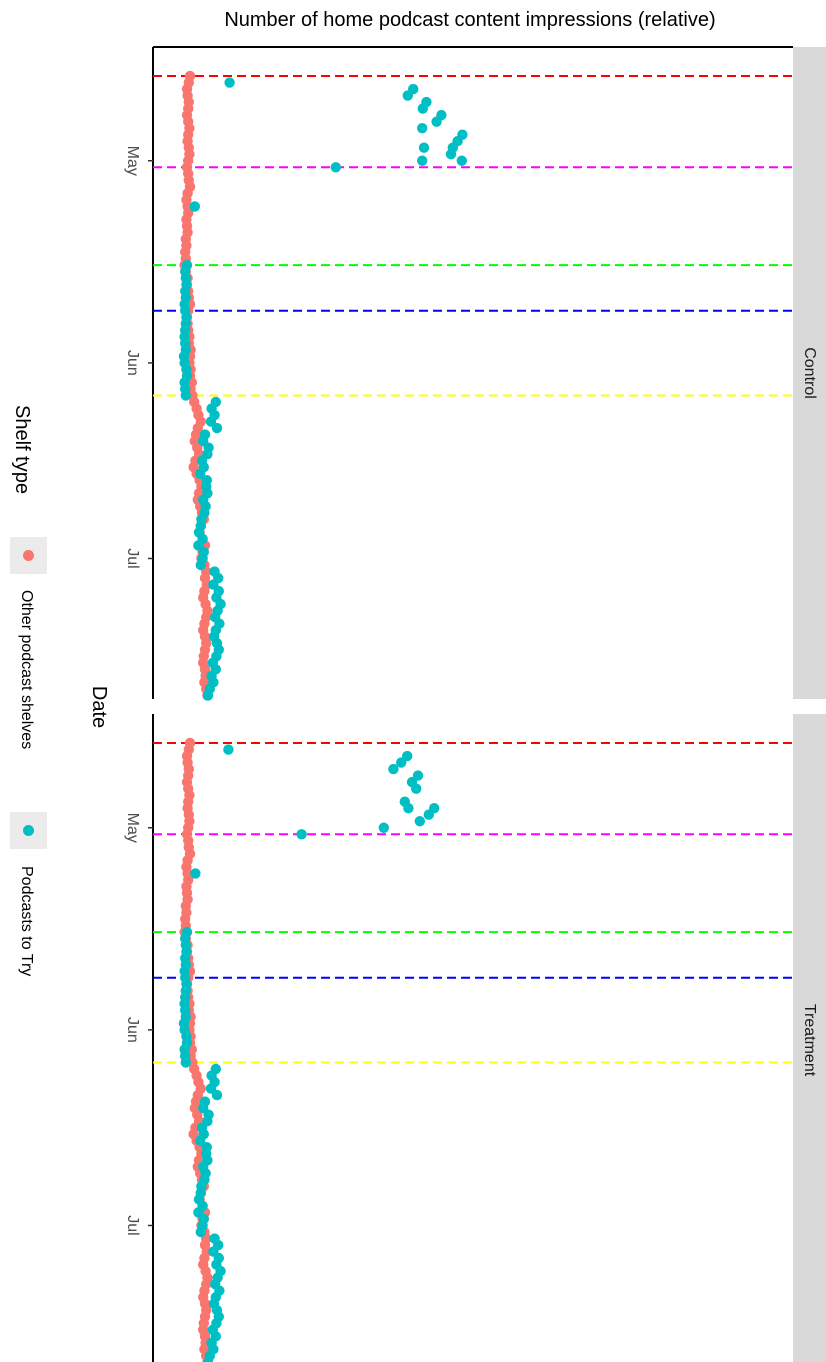 The width and height of the screenshot is (826, 1362). I want to click on facet-label-treatment: Treatment, so click(809, 1040).